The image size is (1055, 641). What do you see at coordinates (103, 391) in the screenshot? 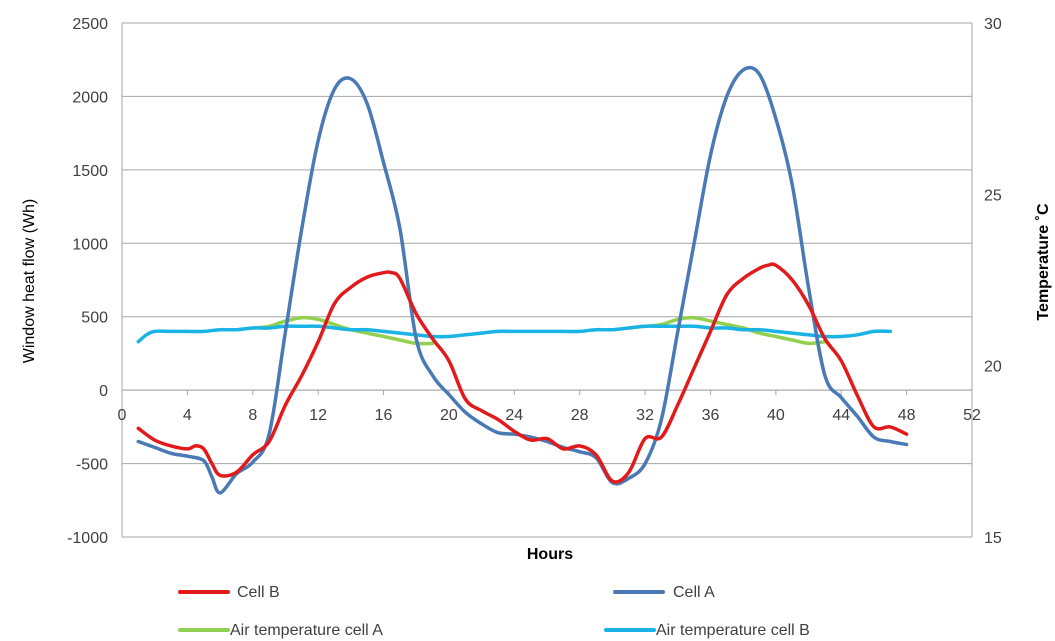
I see `y-tick-label: 0` at bounding box center [103, 391].